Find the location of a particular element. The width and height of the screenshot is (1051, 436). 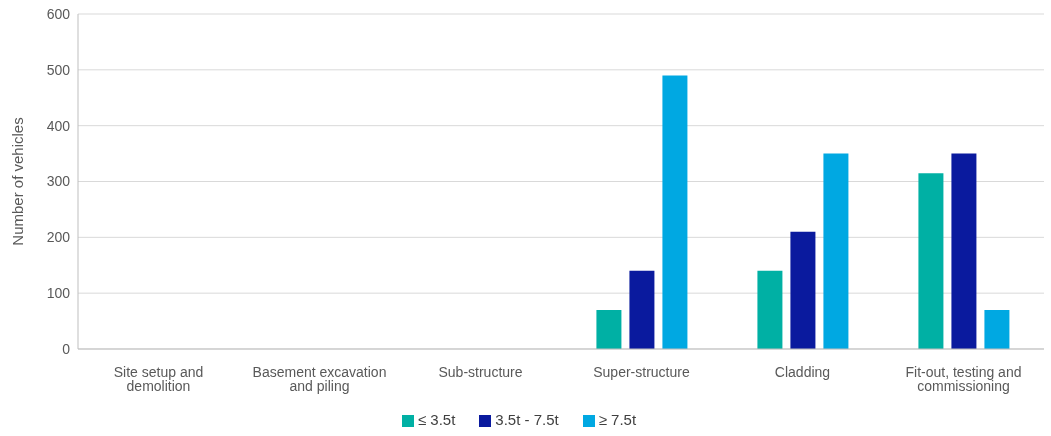

y-tick-label: 200 is located at coordinates (58, 237).